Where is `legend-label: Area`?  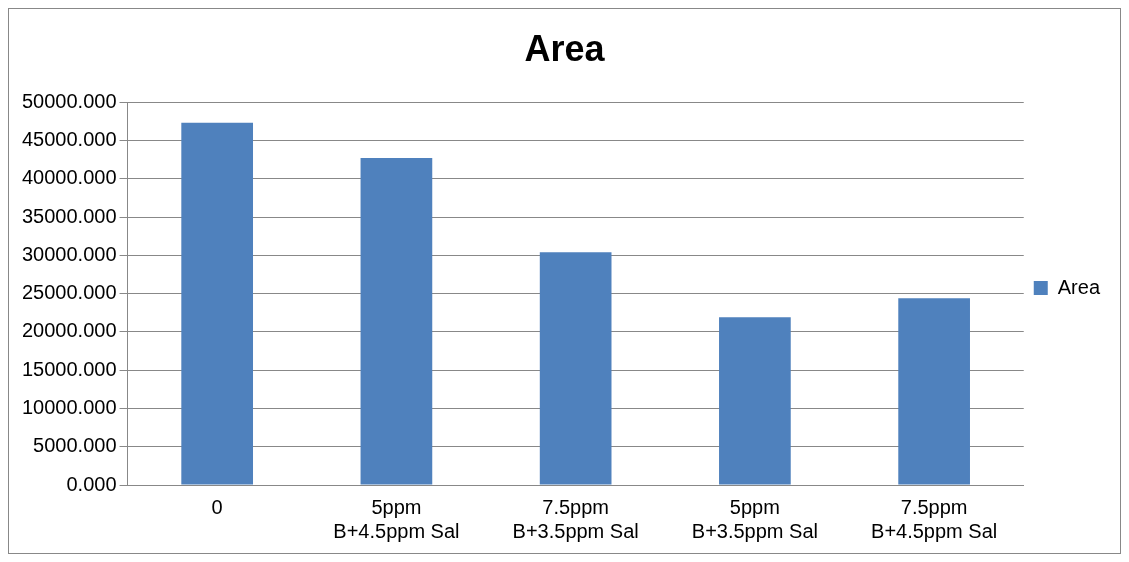 legend-label: Area is located at coordinates (1079, 286).